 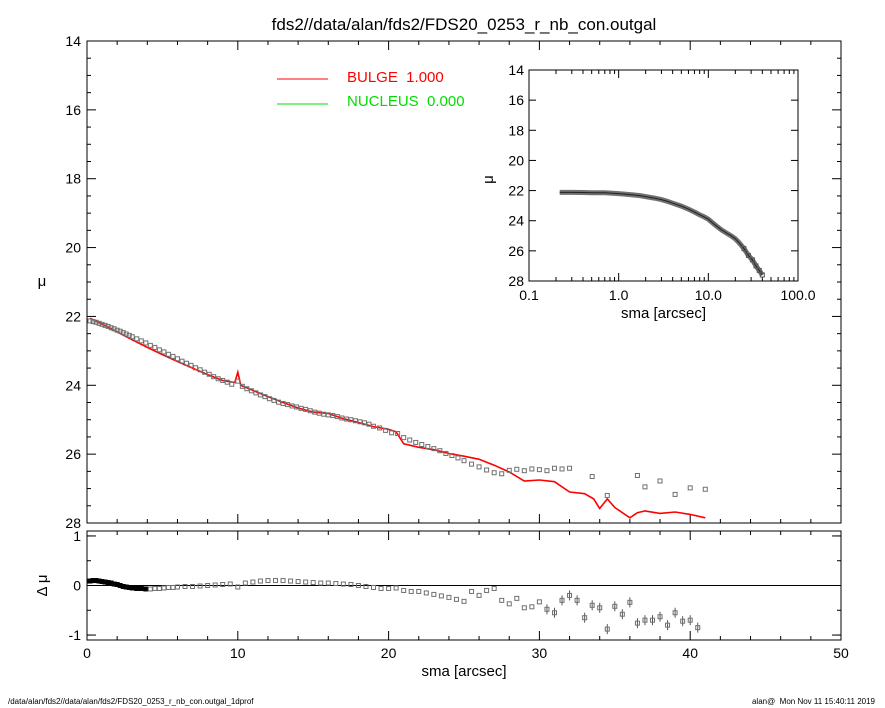 I want to click on inset-frame, so click(x=663, y=175).